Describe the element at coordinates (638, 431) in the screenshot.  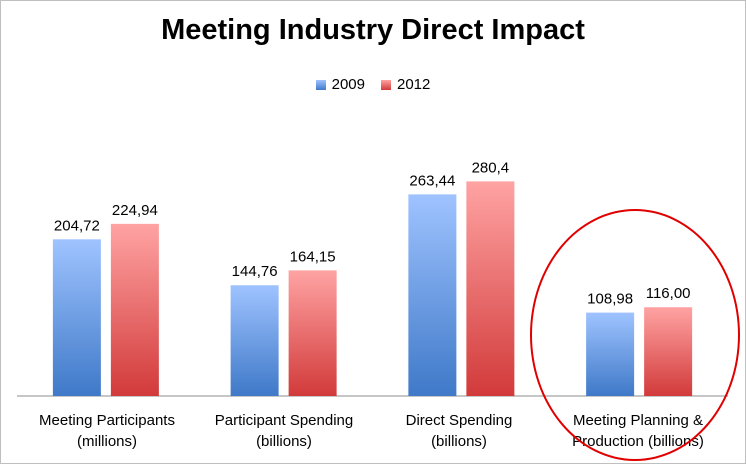
I see `category-label-3: Meeting Planning & Production (billions)` at that location.